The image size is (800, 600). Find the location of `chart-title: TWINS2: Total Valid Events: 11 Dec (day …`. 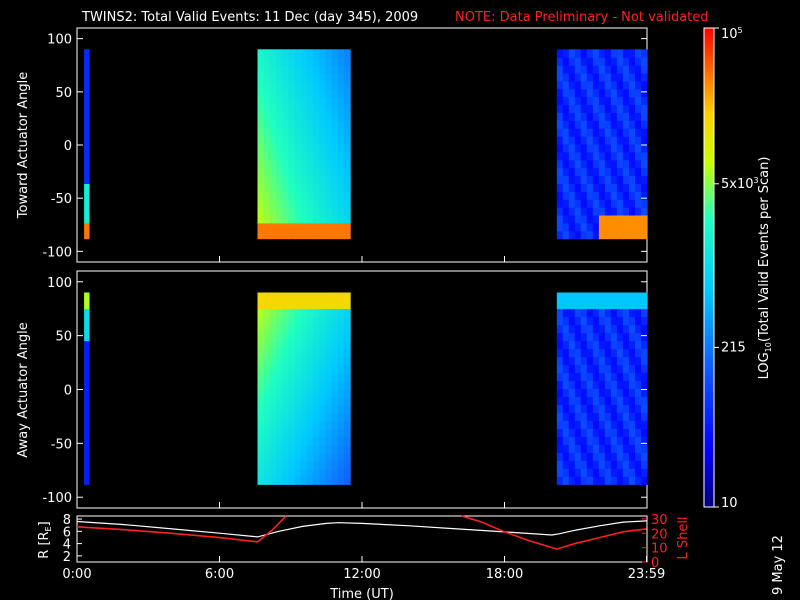

chart-title: TWINS2: Total Valid Events: 11 Dec (day … is located at coordinates (249, 17).